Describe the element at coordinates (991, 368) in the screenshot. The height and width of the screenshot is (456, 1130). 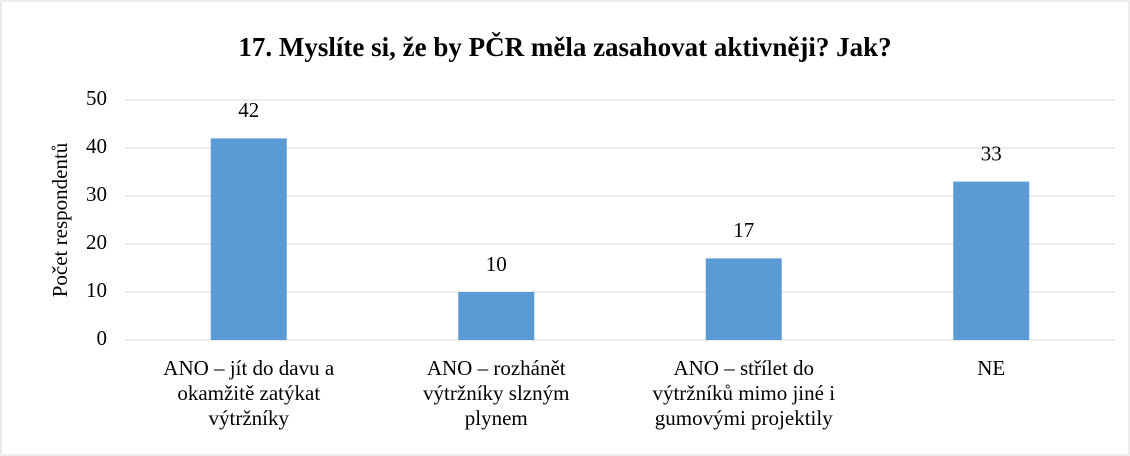
I see `x-tick-label: NE` at that location.